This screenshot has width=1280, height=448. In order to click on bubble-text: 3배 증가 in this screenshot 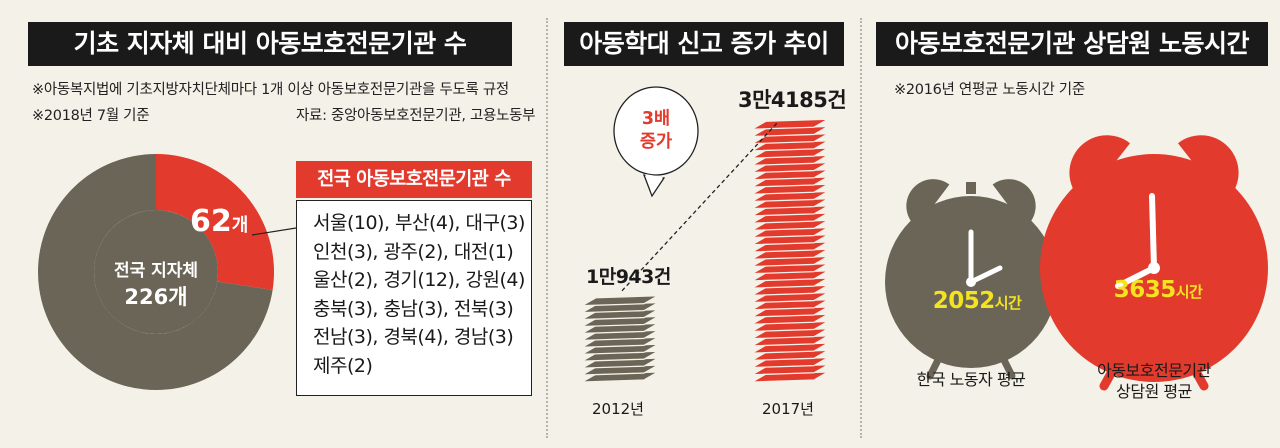, I will do `click(656, 131)`.